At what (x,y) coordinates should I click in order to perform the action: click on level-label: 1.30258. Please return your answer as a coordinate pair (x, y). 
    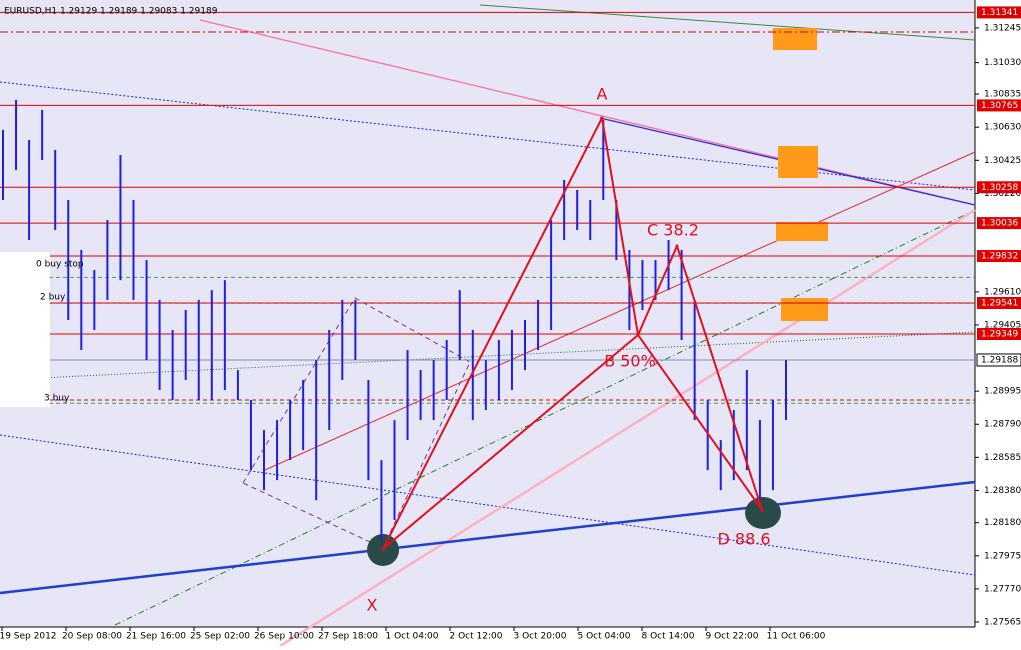
    Looking at the image, I should click on (999, 188).